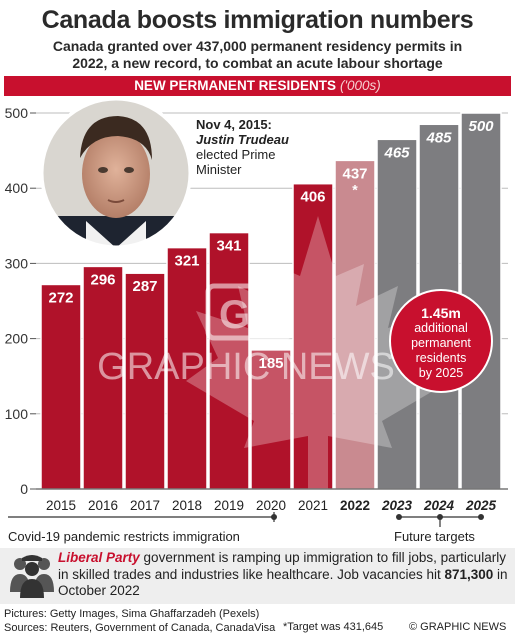 Image resolution: width=515 pixels, height=637 pixels. What do you see at coordinates (242, 139) in the screenshot?
I see `note-name: Justin Trudeau` at bounding box center [242, 139].